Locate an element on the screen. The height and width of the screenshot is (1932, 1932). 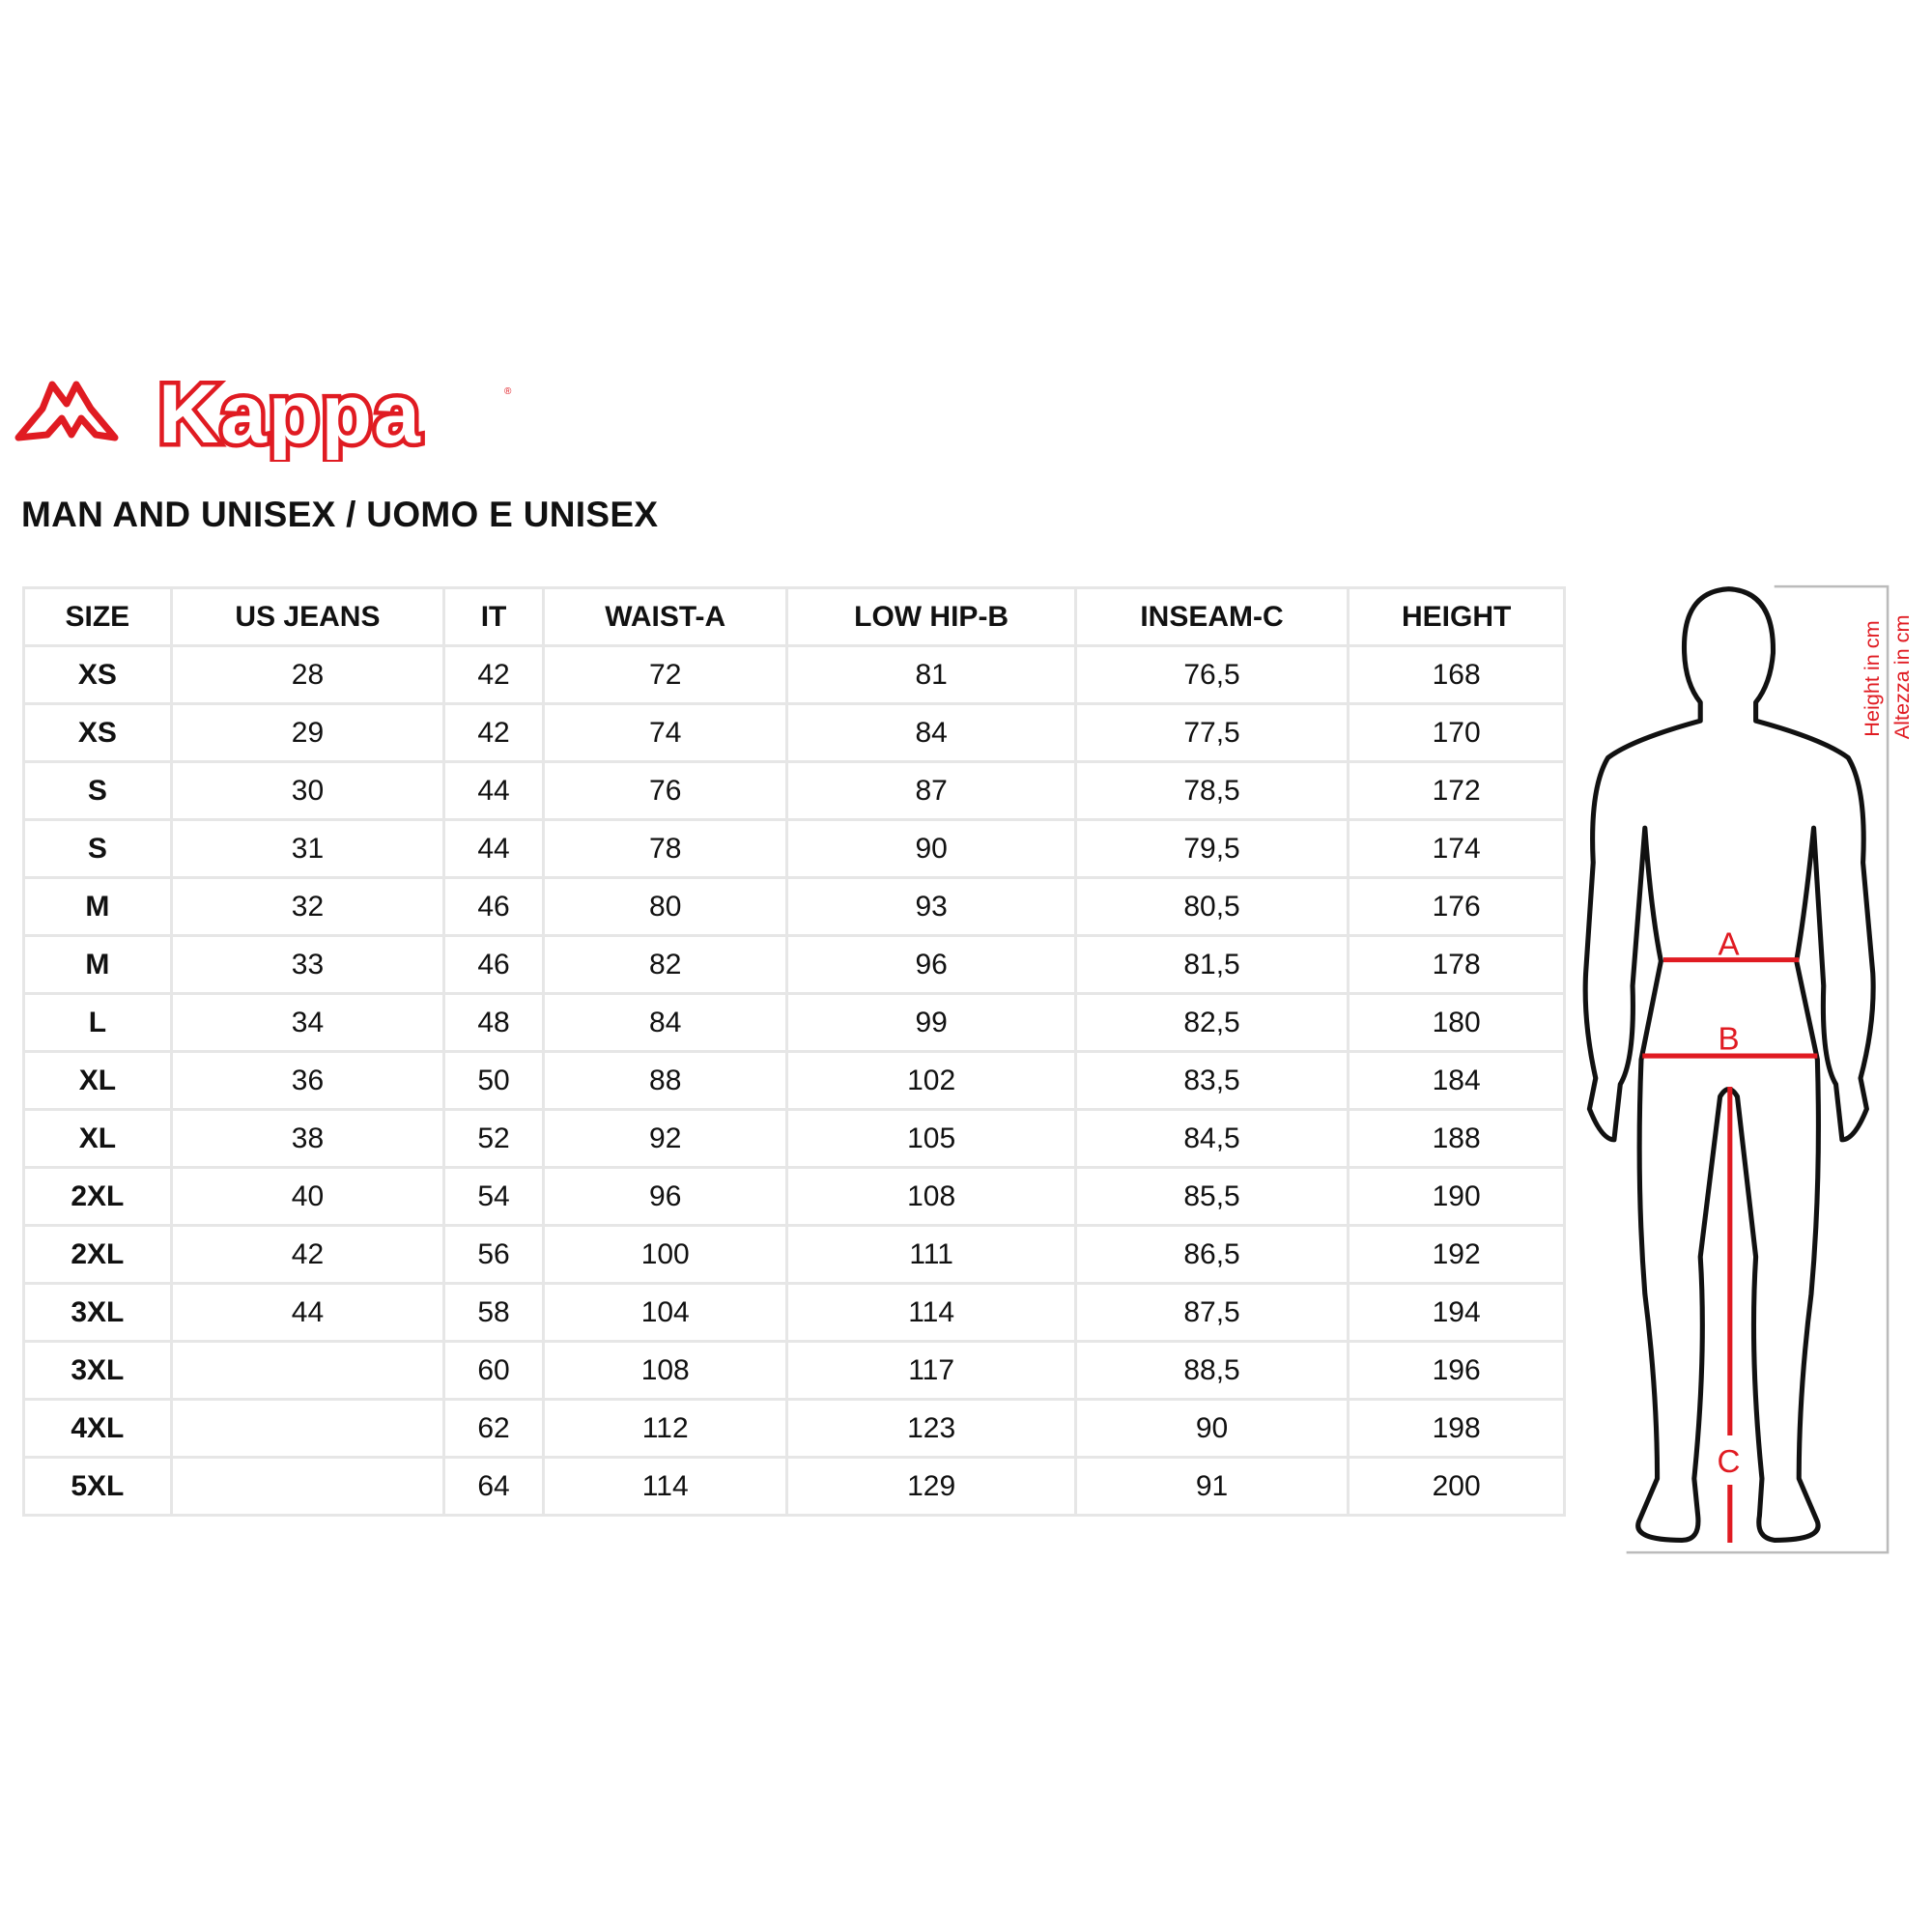
table-cell: 79,5 is located at coordinates (1211, 848).